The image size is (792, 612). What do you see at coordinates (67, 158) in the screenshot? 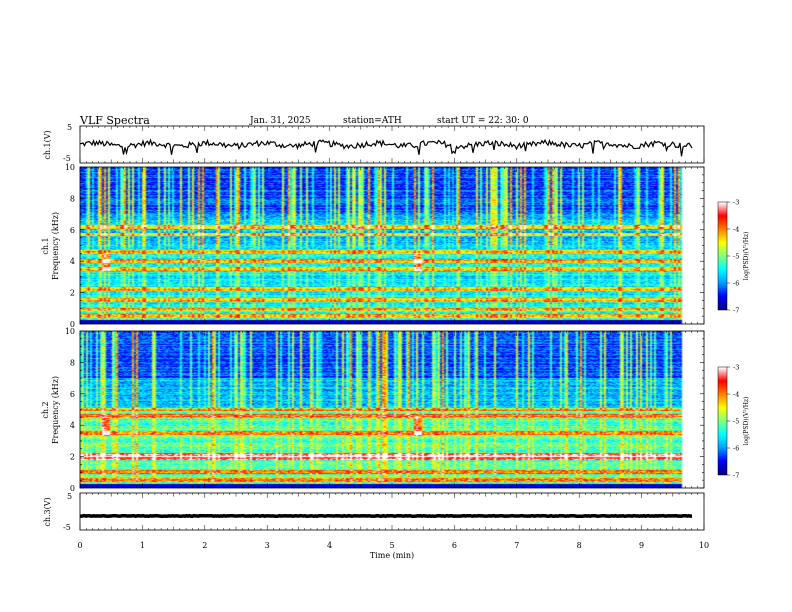
I see `ch1-ytick-bottom: -5` at bounding box center [67, 158].